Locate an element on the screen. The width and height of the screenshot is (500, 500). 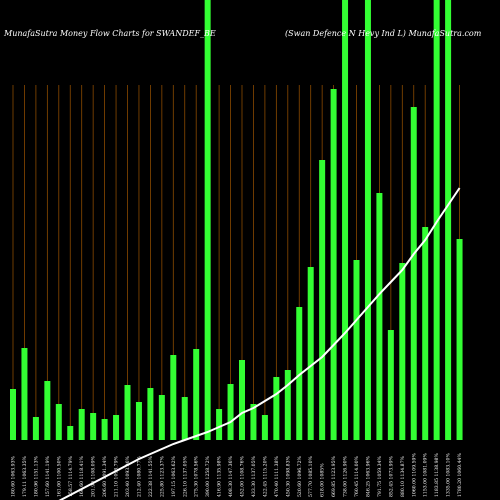
x-tick-label: 422.45 1115.20% is located at coordinates (265, 476).